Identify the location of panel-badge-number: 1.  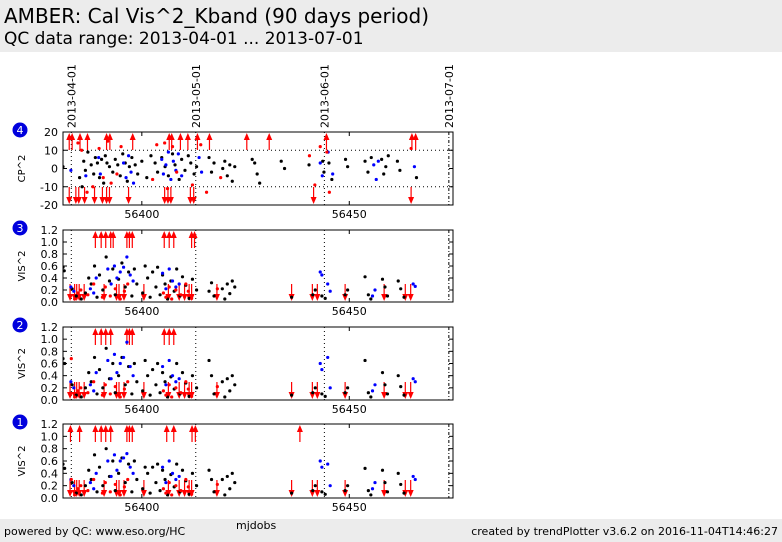
(20, 422).